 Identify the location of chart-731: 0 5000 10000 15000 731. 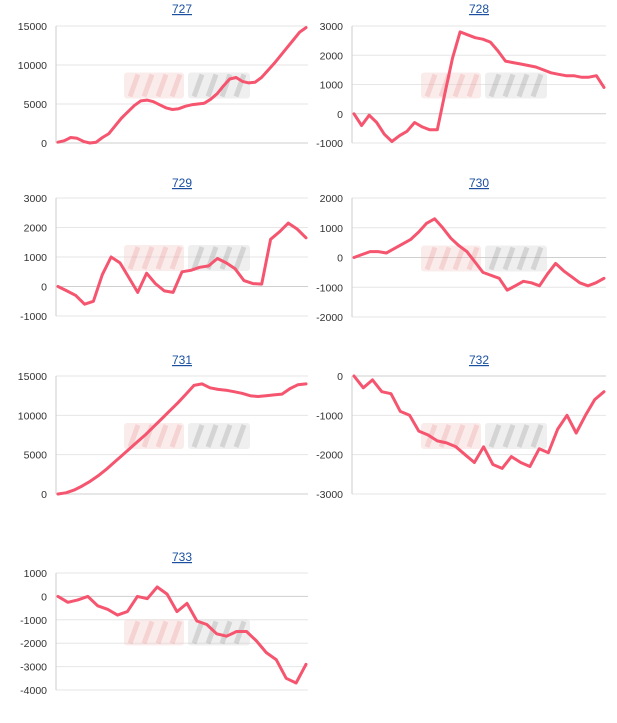
(163, 427).